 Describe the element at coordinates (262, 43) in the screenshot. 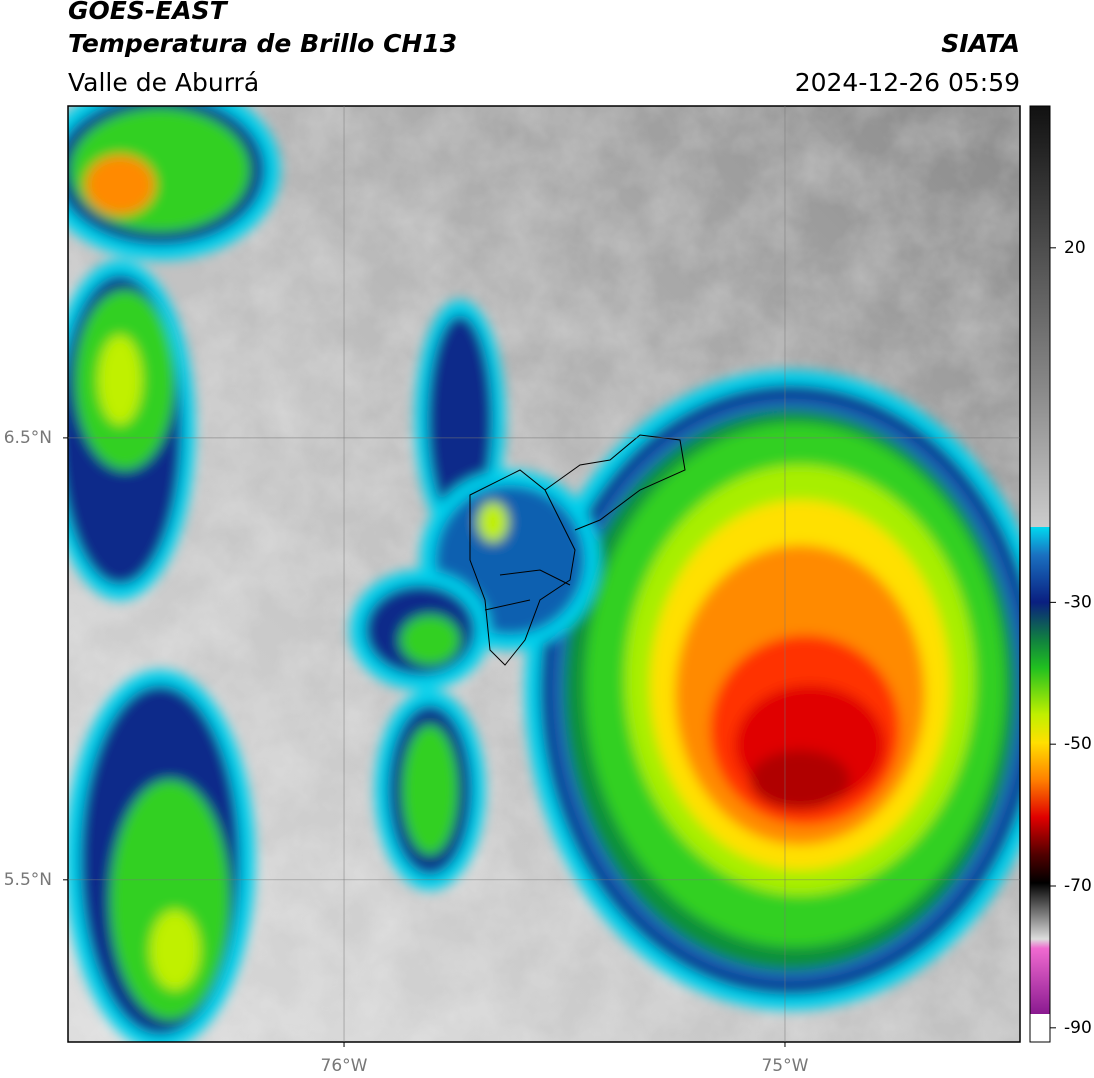

I see `subtitle: Temperatura de Brillo CH13` at that location.